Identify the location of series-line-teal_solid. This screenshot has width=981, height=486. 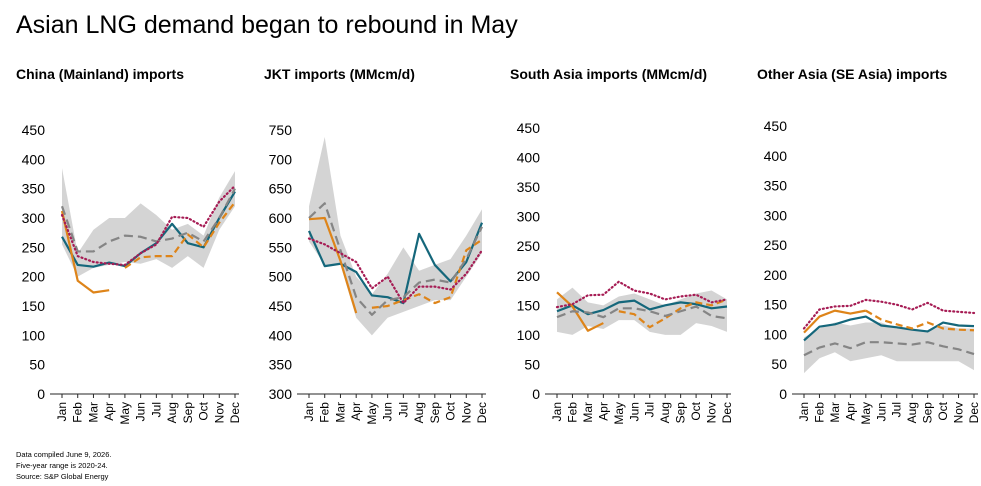
(889, 328).